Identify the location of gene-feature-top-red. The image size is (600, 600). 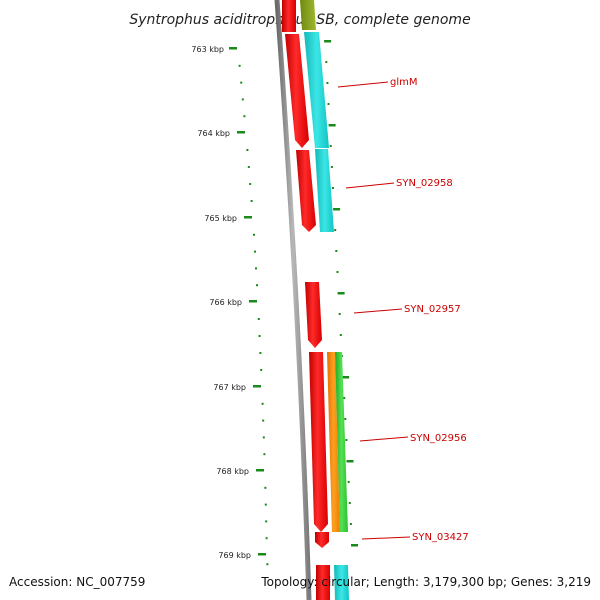
(289, 16).